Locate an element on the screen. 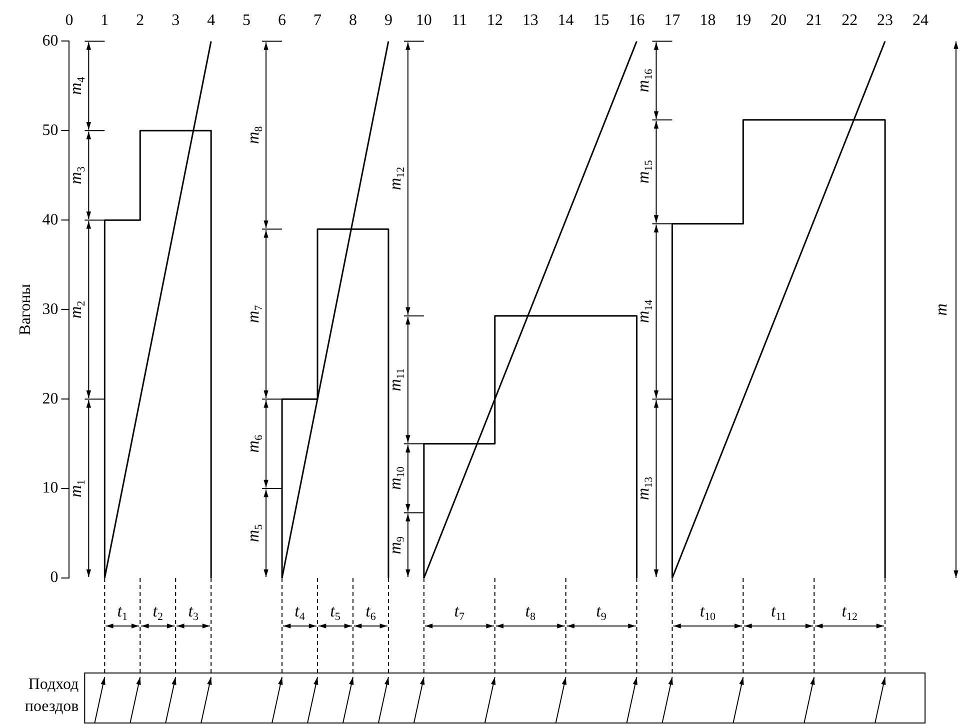 Image resolution: width=973 pixels, height=728 pixels. x-tick-label: 23 is located at coordinates (885, 20).